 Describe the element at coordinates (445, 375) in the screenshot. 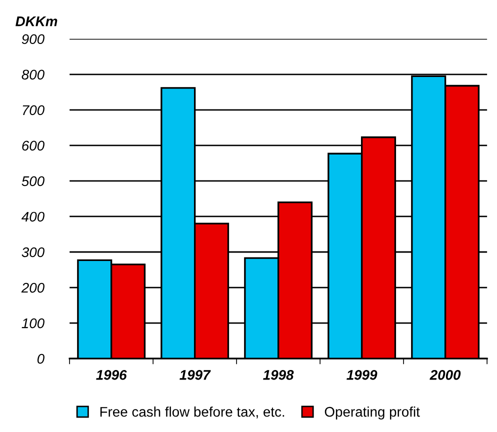

I see `x-tick-label: 2000` at that location.